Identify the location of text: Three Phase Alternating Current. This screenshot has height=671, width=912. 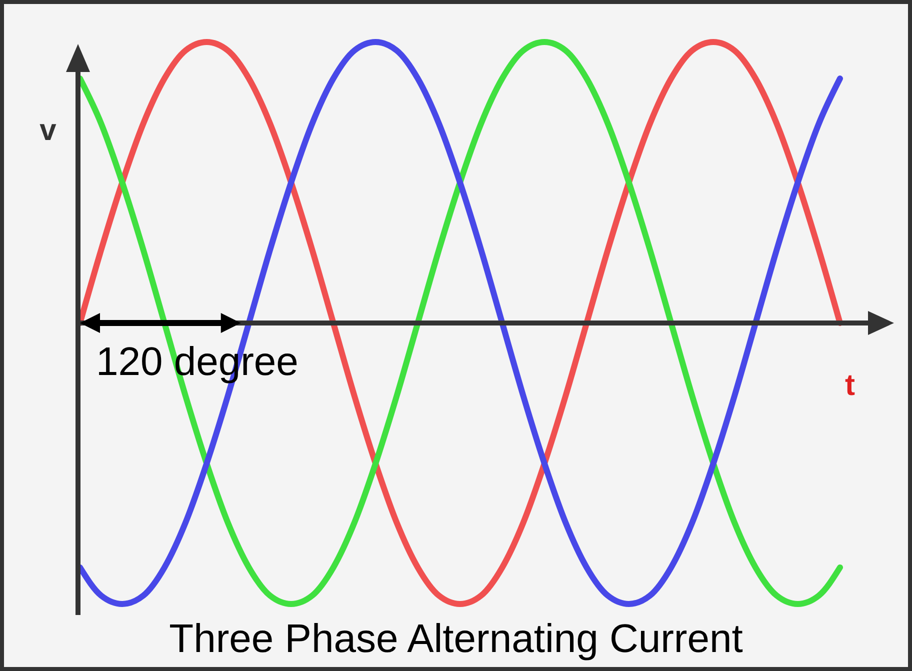
(456, 639).